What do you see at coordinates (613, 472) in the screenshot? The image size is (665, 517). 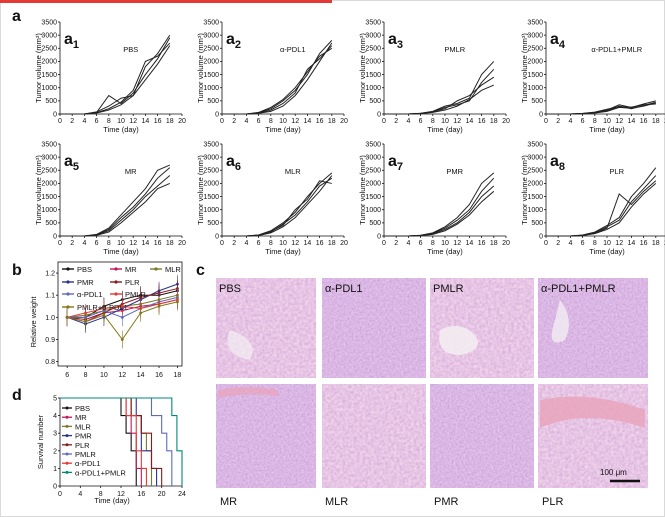 I see `scale-bar-label: 100 μm` at bounding box center [613, 472].